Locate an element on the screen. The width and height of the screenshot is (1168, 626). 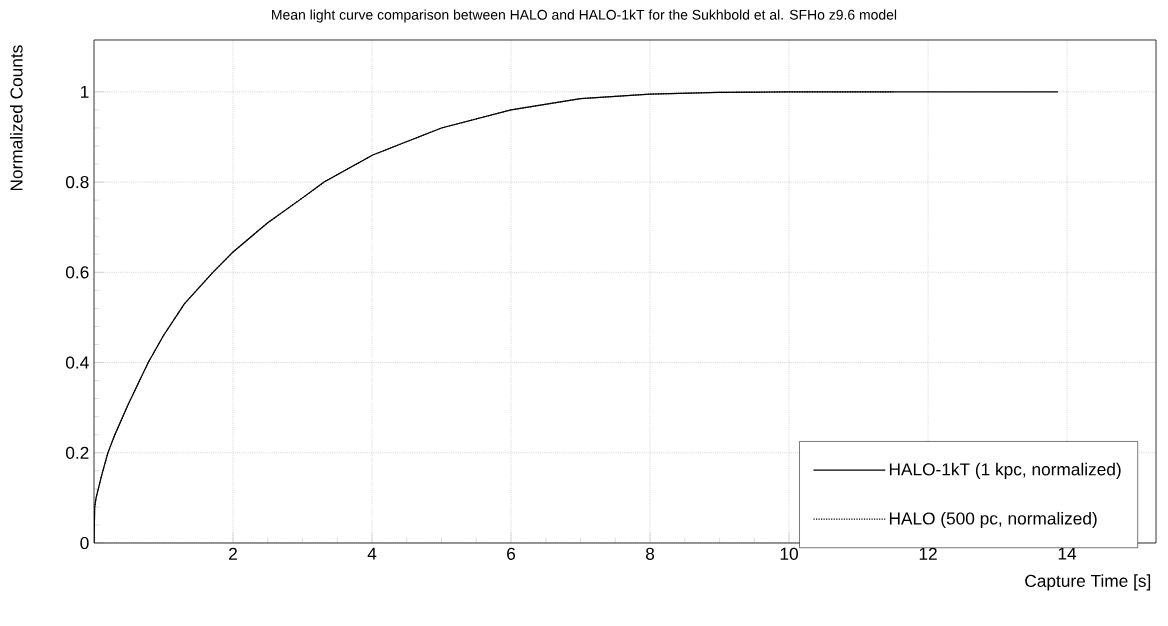
legend-label: HALO-1kT (1 kpc, normalized) is located at coordinates (1005, 470).